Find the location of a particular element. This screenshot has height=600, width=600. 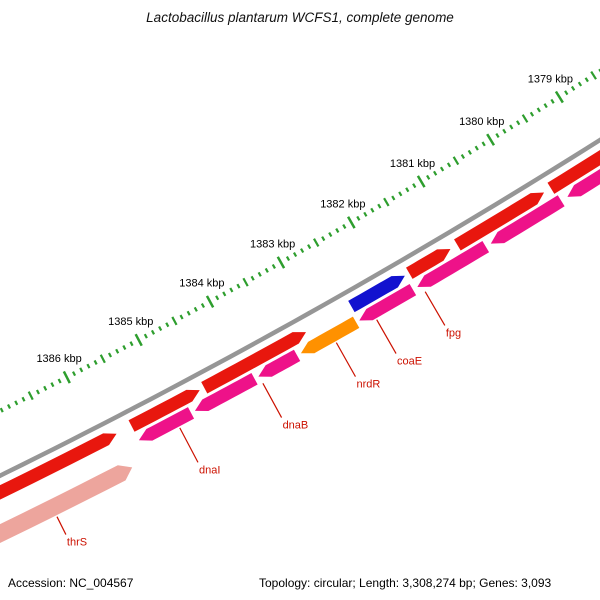

gene-label-dnaB: dnaB is located at coordinates (296, 426).